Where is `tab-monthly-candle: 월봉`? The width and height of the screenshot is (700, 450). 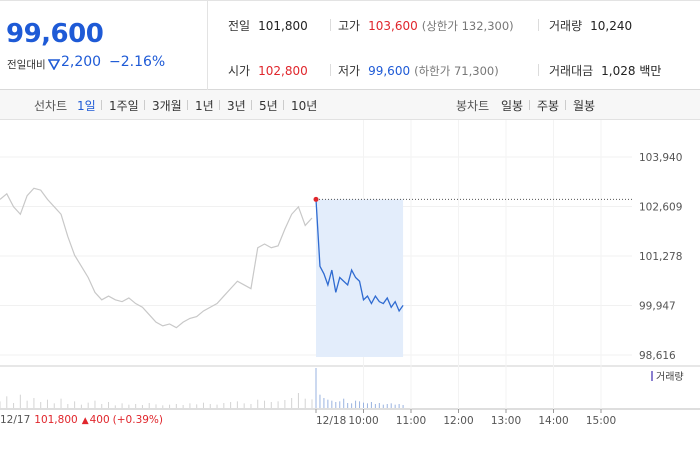
tab-monthly-candle: 월봉 is located at coordinates (584, 106).